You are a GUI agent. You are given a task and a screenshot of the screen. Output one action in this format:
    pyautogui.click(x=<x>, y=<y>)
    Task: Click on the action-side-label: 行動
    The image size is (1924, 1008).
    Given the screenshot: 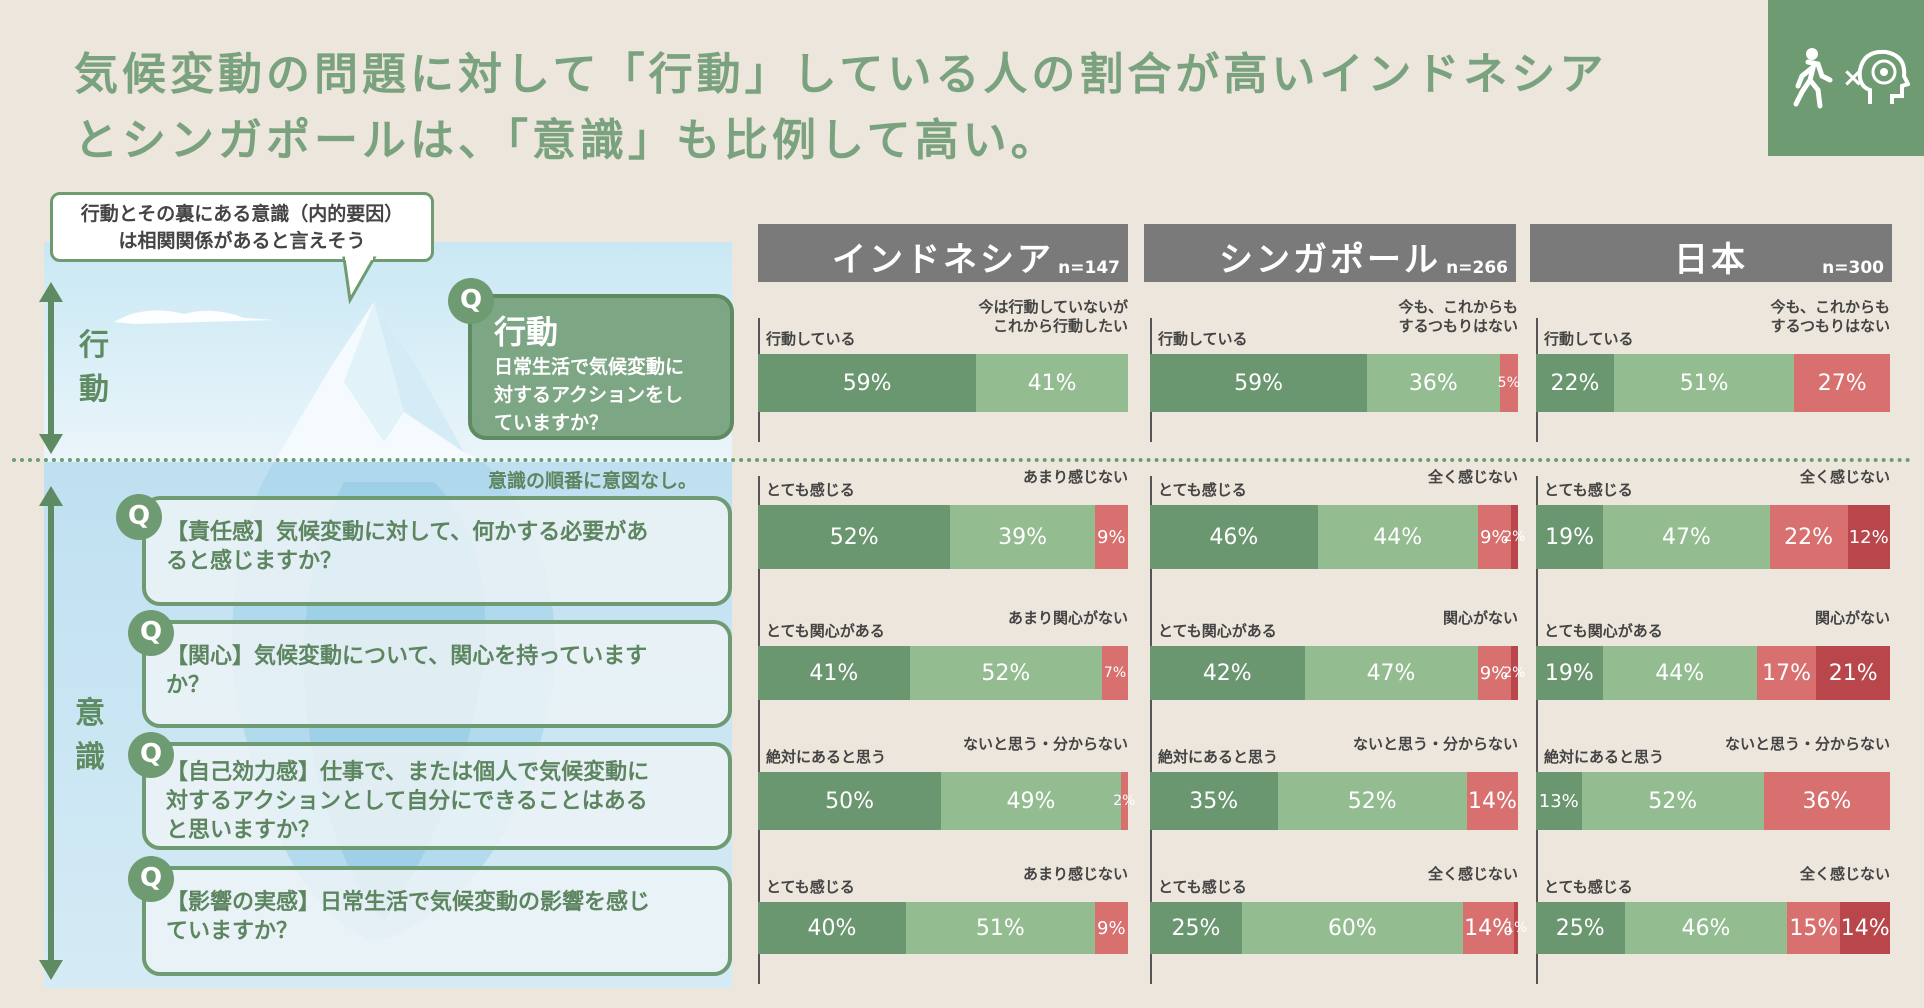 What is the action you would take?
    pyautogui.click(x=94, y=367)
    